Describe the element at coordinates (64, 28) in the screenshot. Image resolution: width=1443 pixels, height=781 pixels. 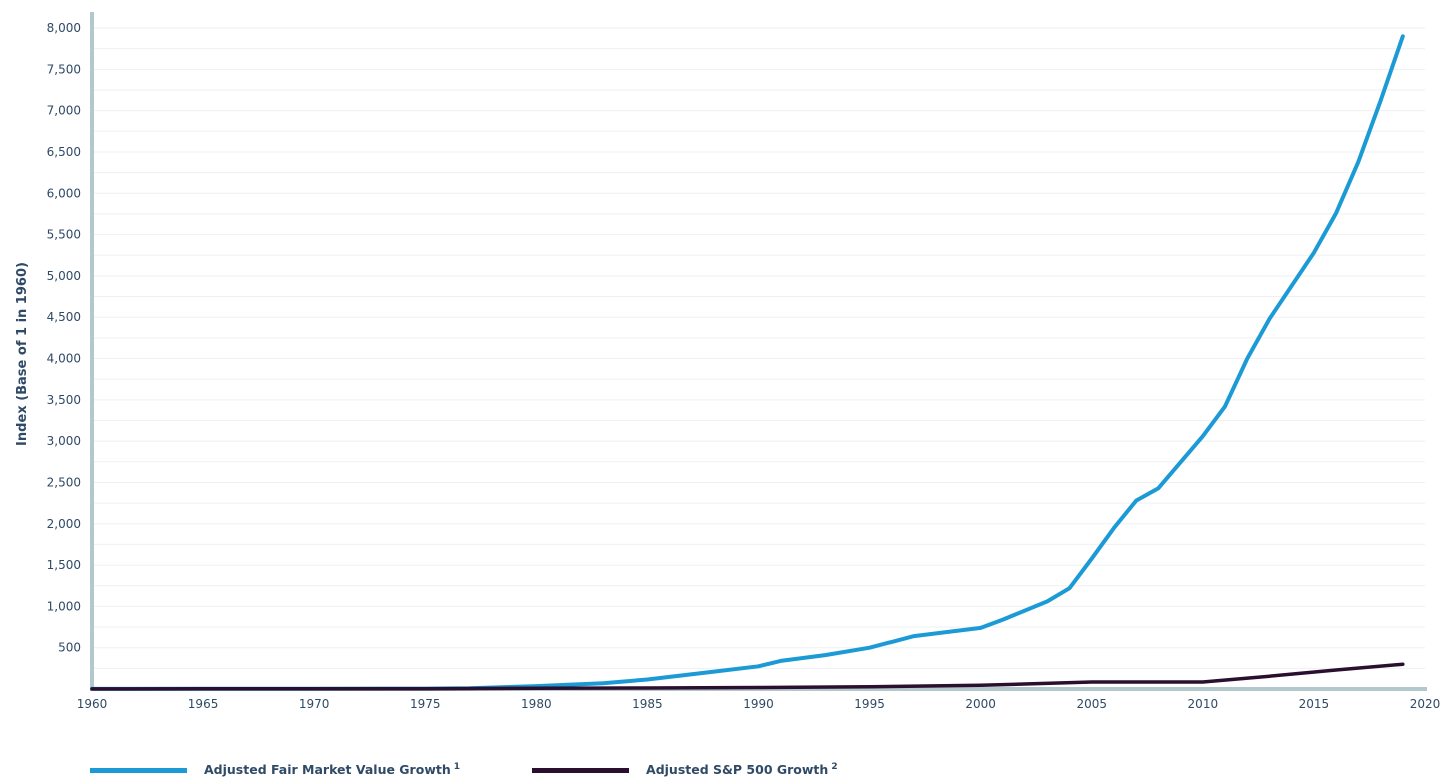
I see `y-tick-label: 8,000` at that location.